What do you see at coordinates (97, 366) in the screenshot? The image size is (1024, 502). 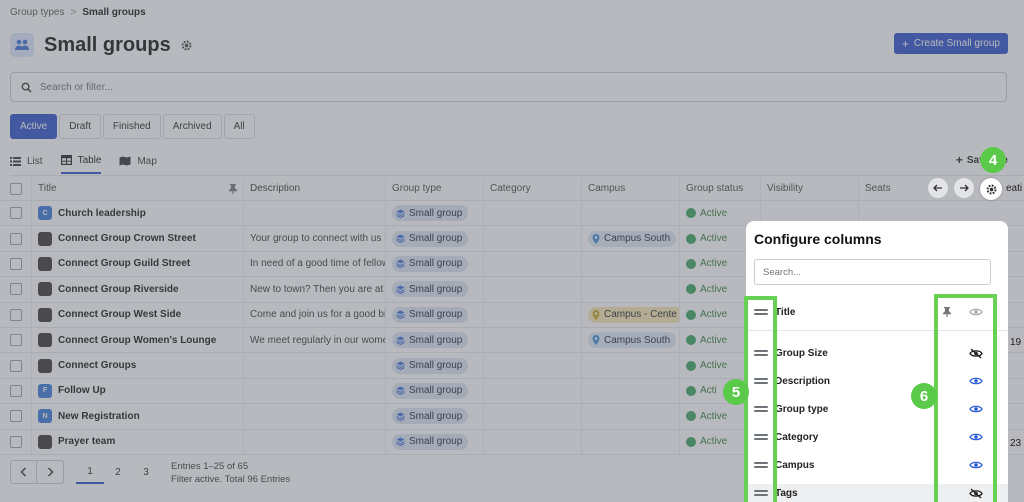 I see `group-title: Connect Groups` at bounding box center [97, 366].